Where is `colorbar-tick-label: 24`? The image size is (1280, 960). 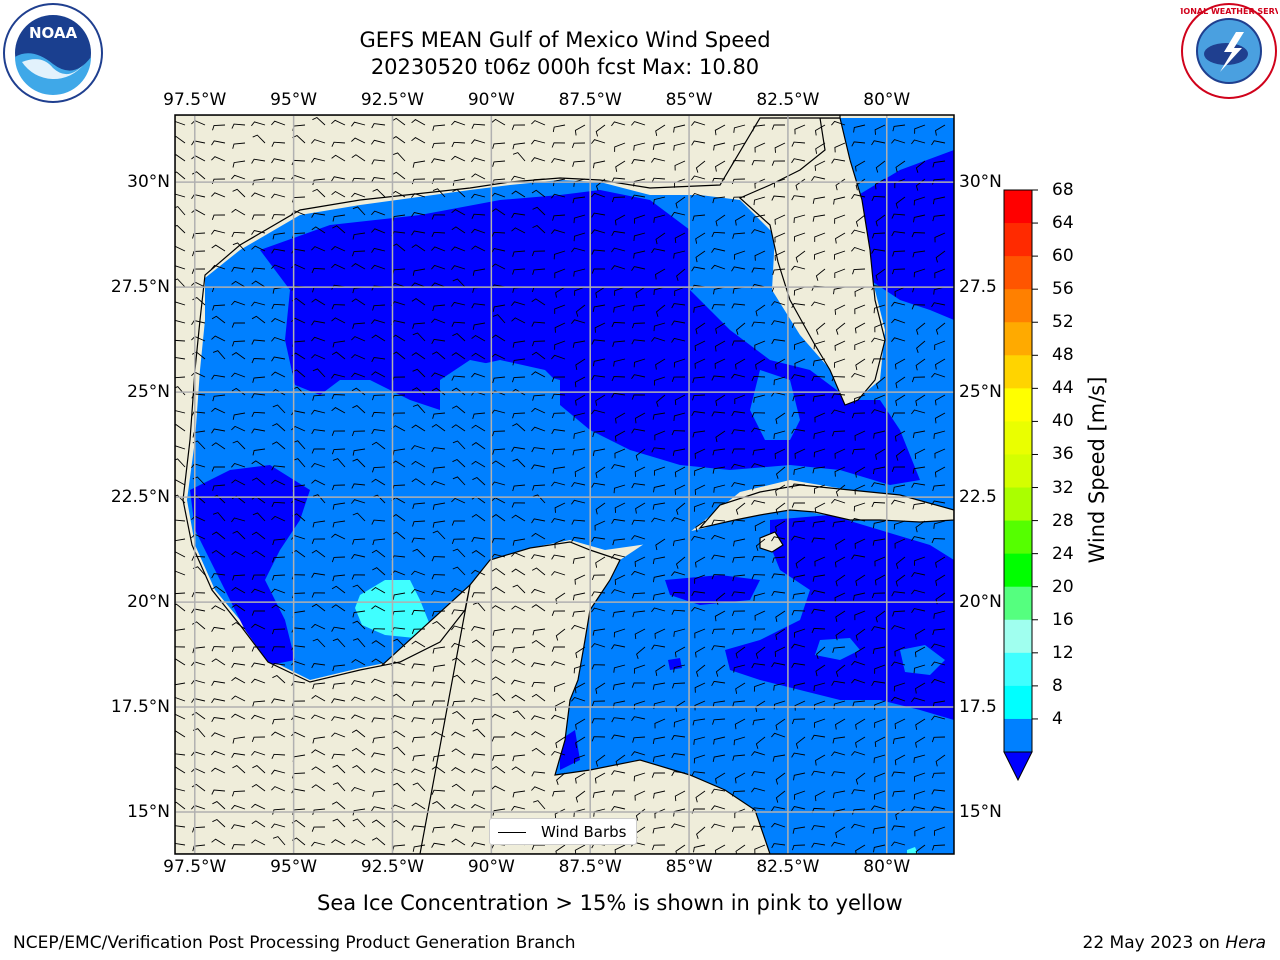
colorbar-tick-label: 24 is located at coordinates (1063, 553).